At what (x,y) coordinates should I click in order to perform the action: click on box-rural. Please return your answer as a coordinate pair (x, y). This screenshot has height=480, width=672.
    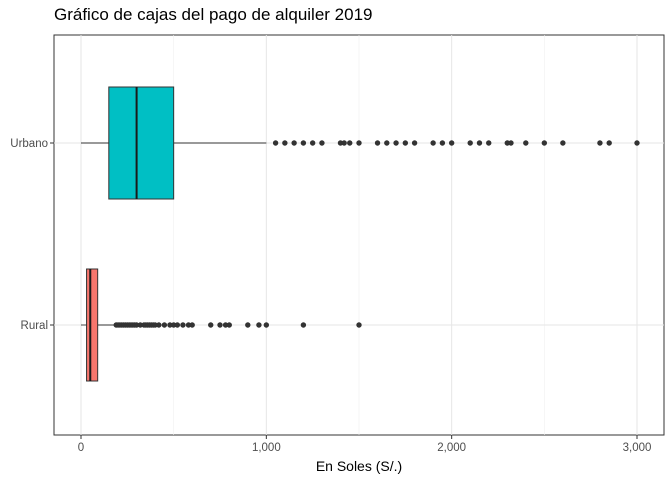
    Looking at the image, I should click on (221, 325).